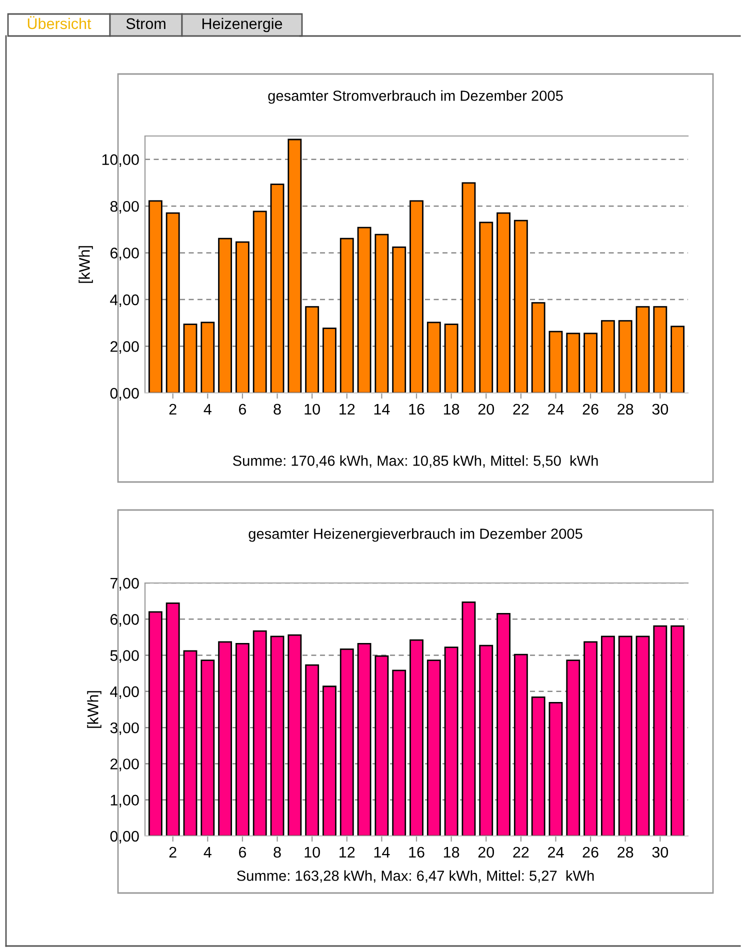 The height and width of the screenshot is (951, 741). What do you see at coordinates (415, 535) in the screenshot?
I see `chart-title: gesamter Heizenergieverbrauch im Dezember 2005` at bounding box center [415, 535].